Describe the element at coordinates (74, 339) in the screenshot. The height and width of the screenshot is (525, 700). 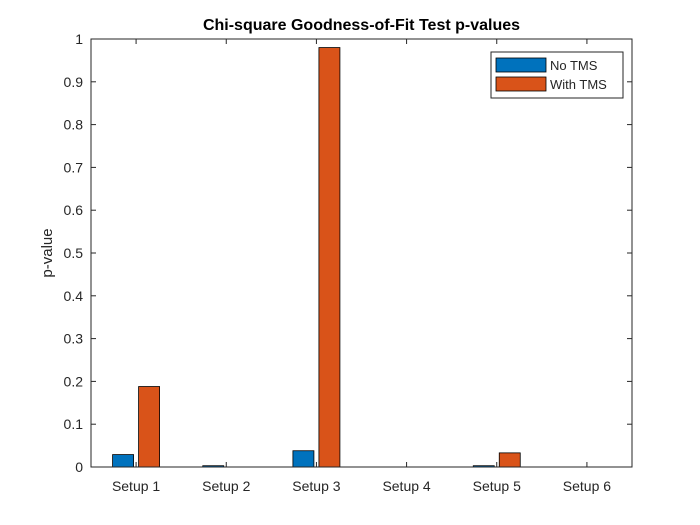
I see `y-tick-label: 0.3` at that location.